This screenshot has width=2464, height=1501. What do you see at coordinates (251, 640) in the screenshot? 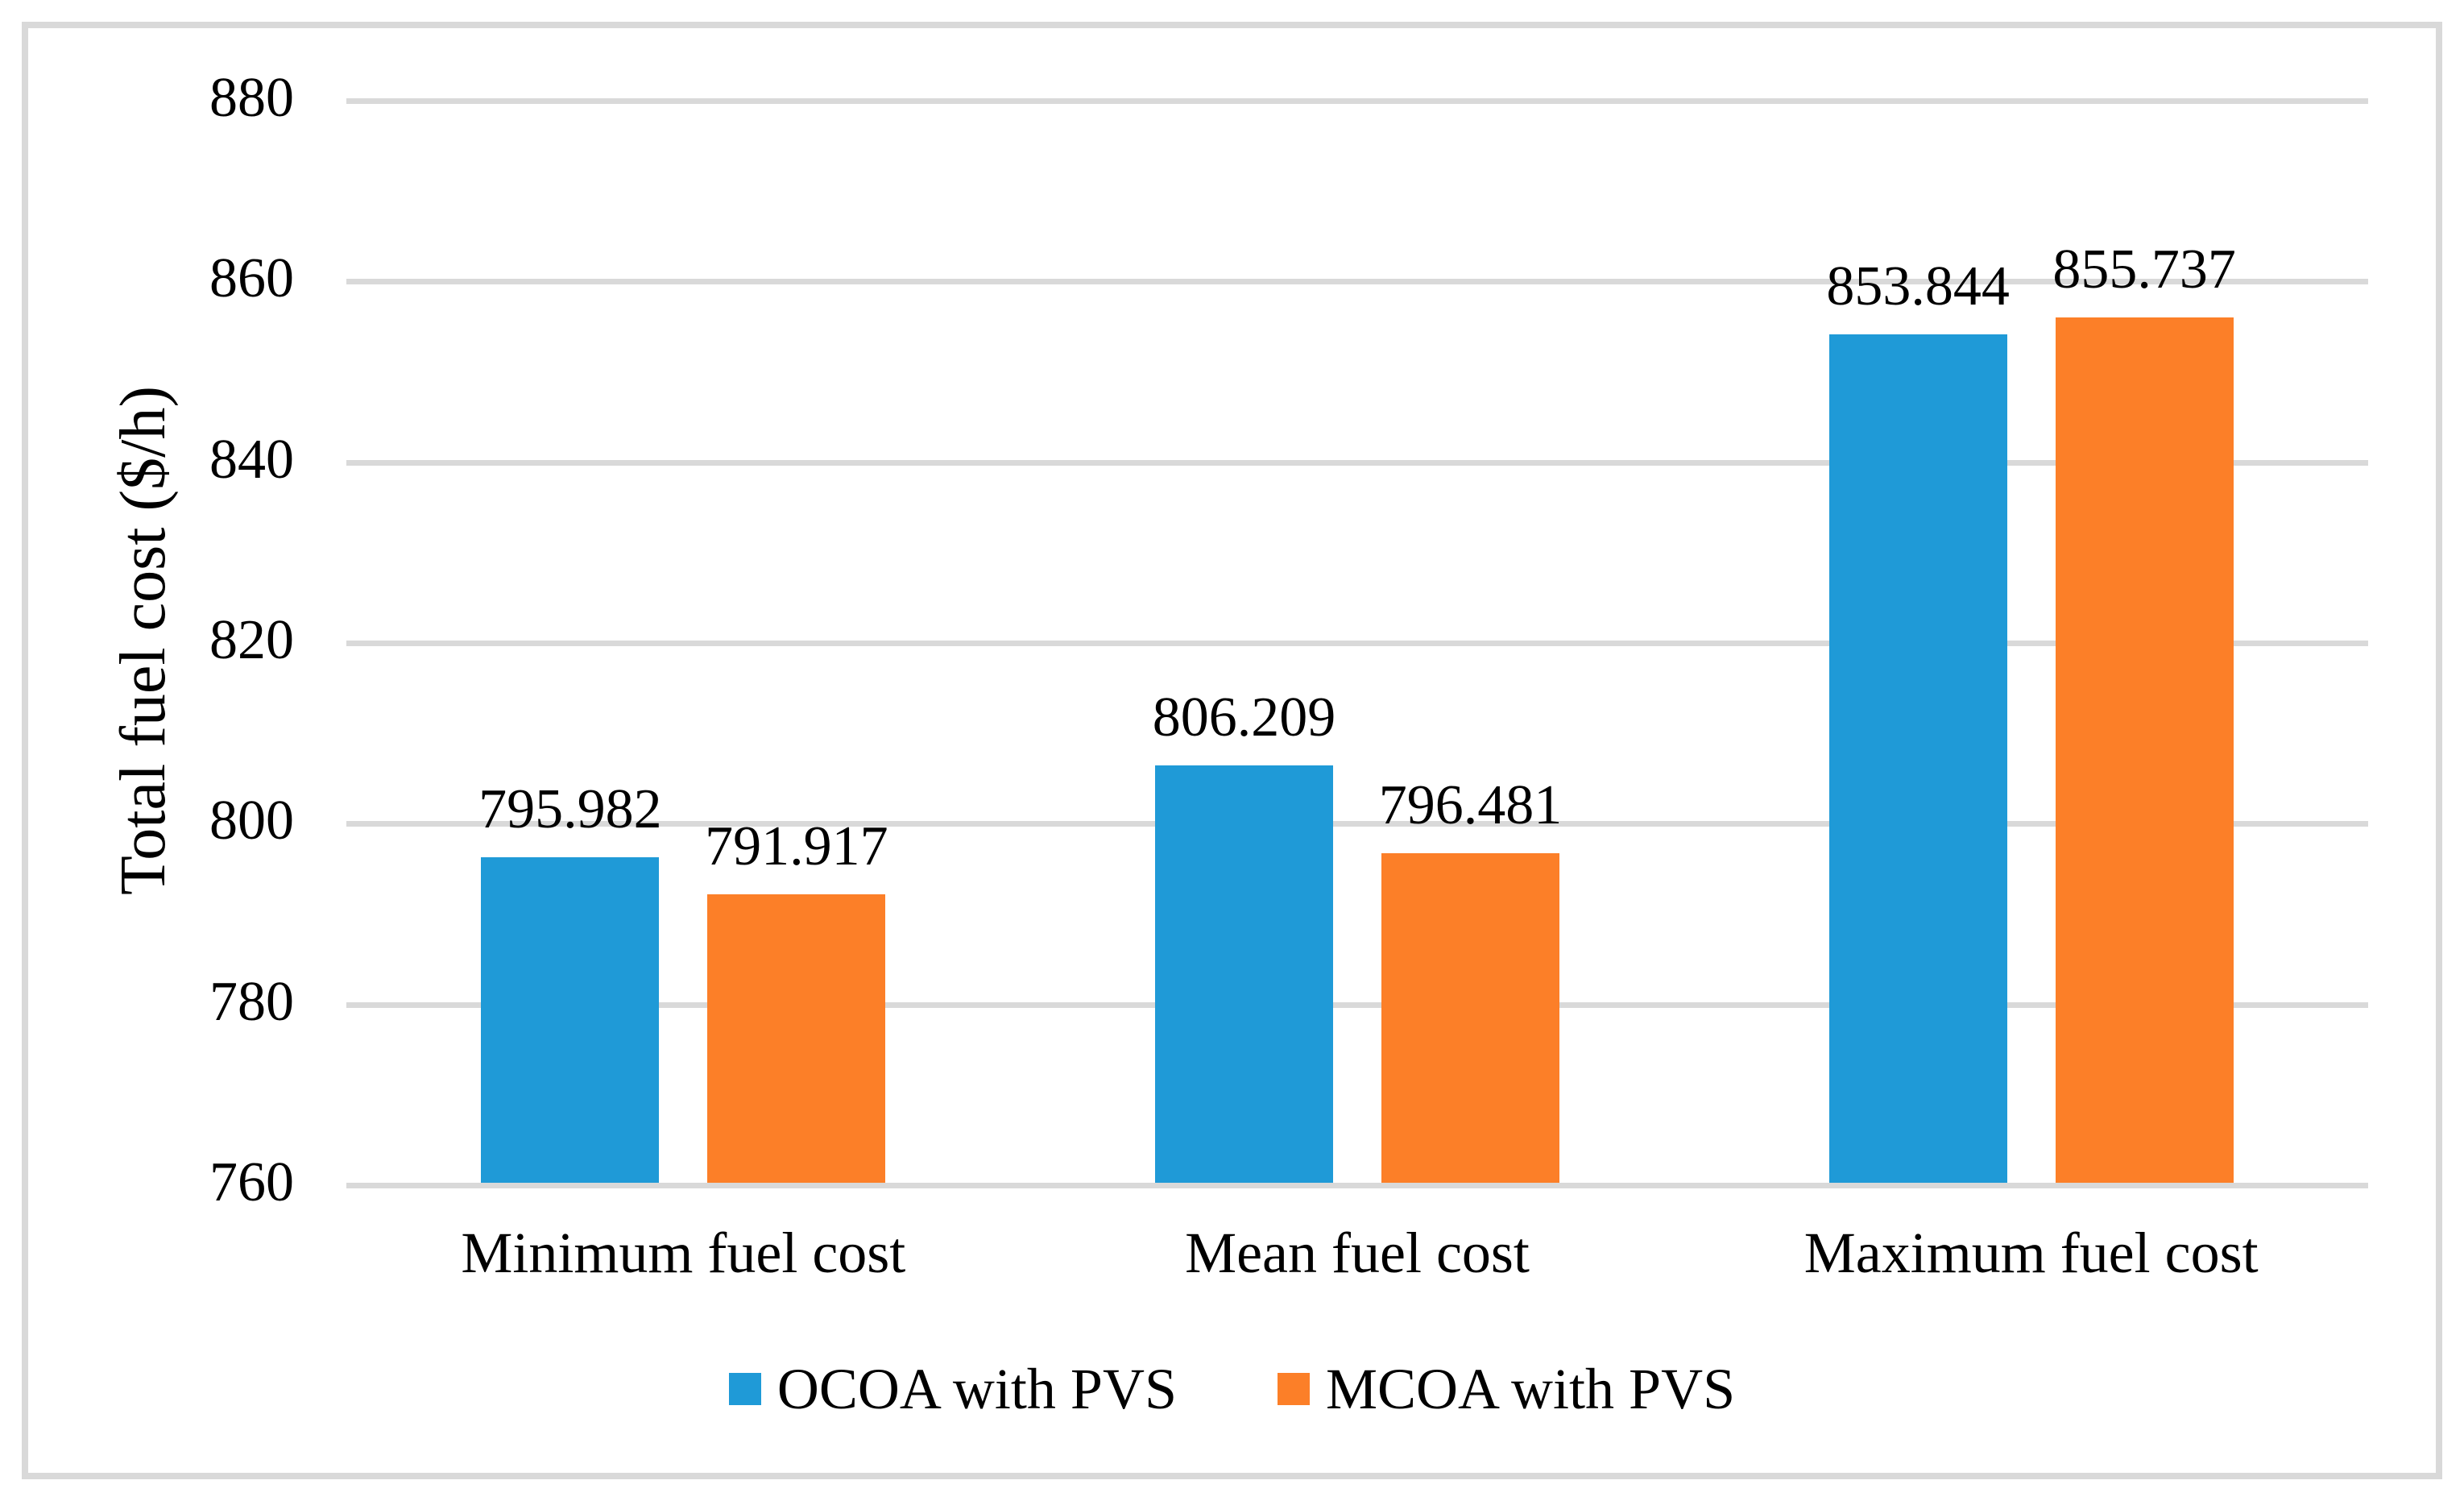
I see `y-tick-label: 820` at bounding box center [251, 640].